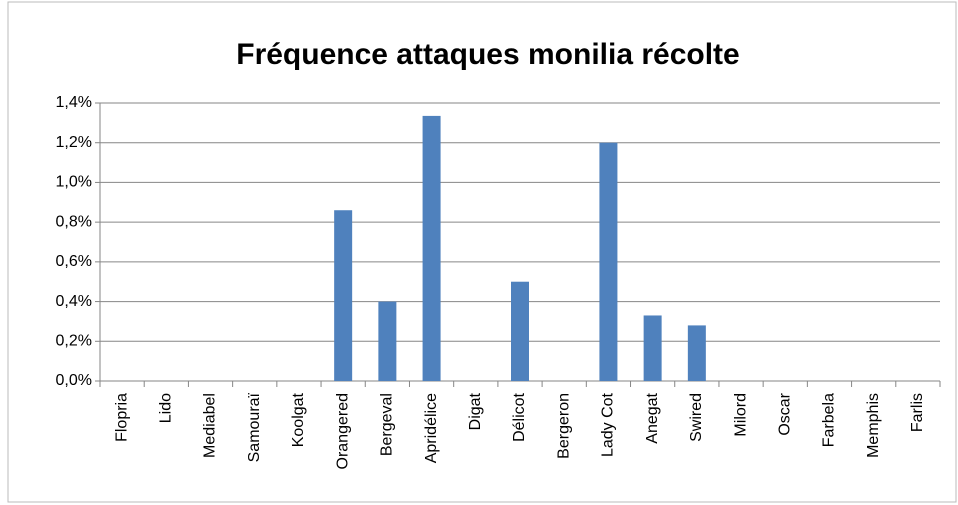 The width and height of the screenshot is (958, 505). Describe the element at coordinates (917, 412) in the screenshot. I see `x-tick-label: Farlis` at that location.